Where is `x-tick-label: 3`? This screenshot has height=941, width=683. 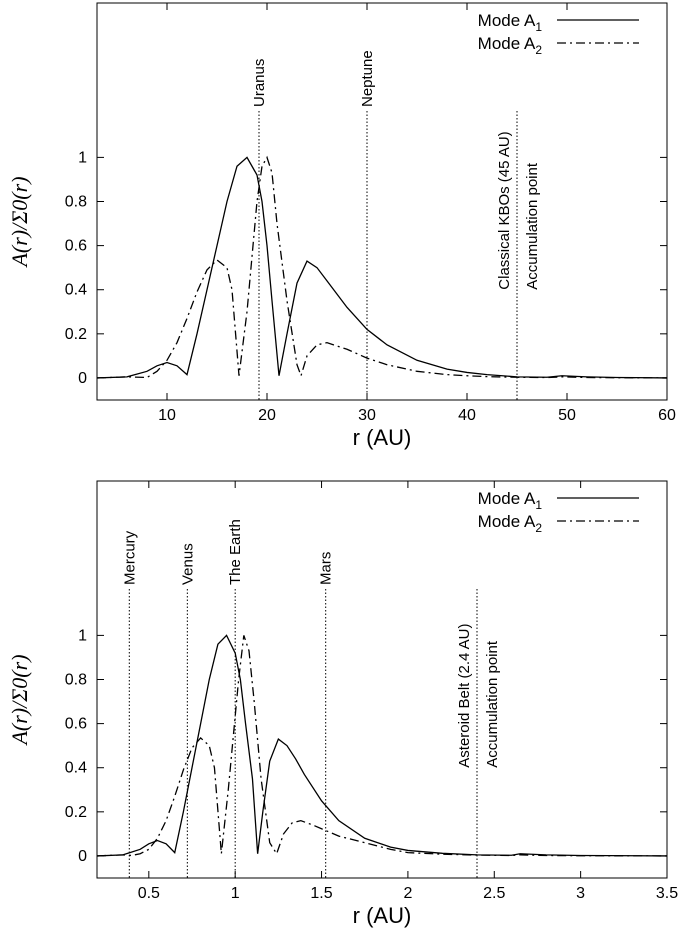
x-tick-label: 3 is located at coordinates (580, 893).